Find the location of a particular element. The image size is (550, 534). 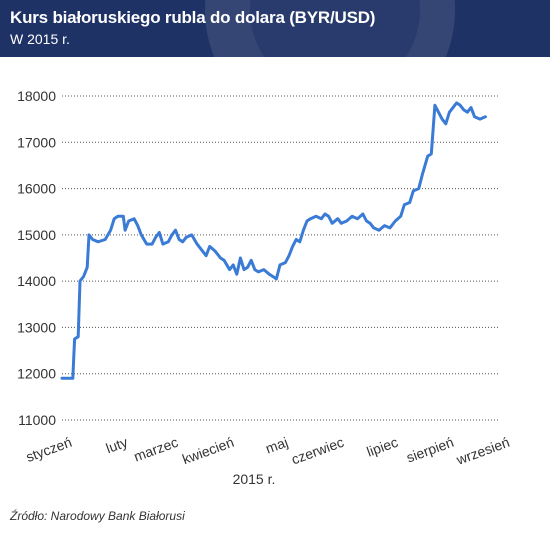

y-tick-label: 17000 is located at coordinates (36, 142).